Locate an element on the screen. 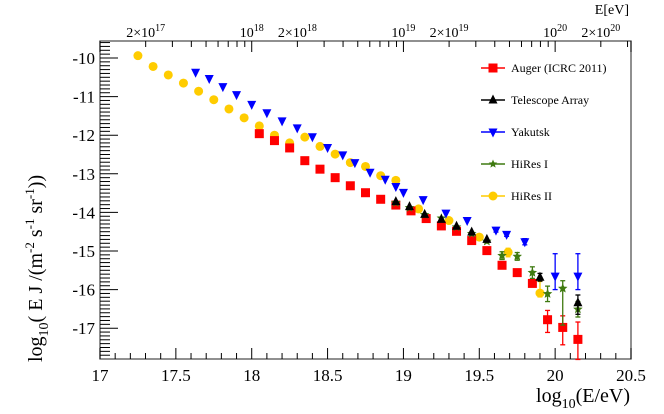 Image resolution: width=664 pixels, height=414 pixels. x-tick-label: 17.5 is located at coordinates (176, 375).